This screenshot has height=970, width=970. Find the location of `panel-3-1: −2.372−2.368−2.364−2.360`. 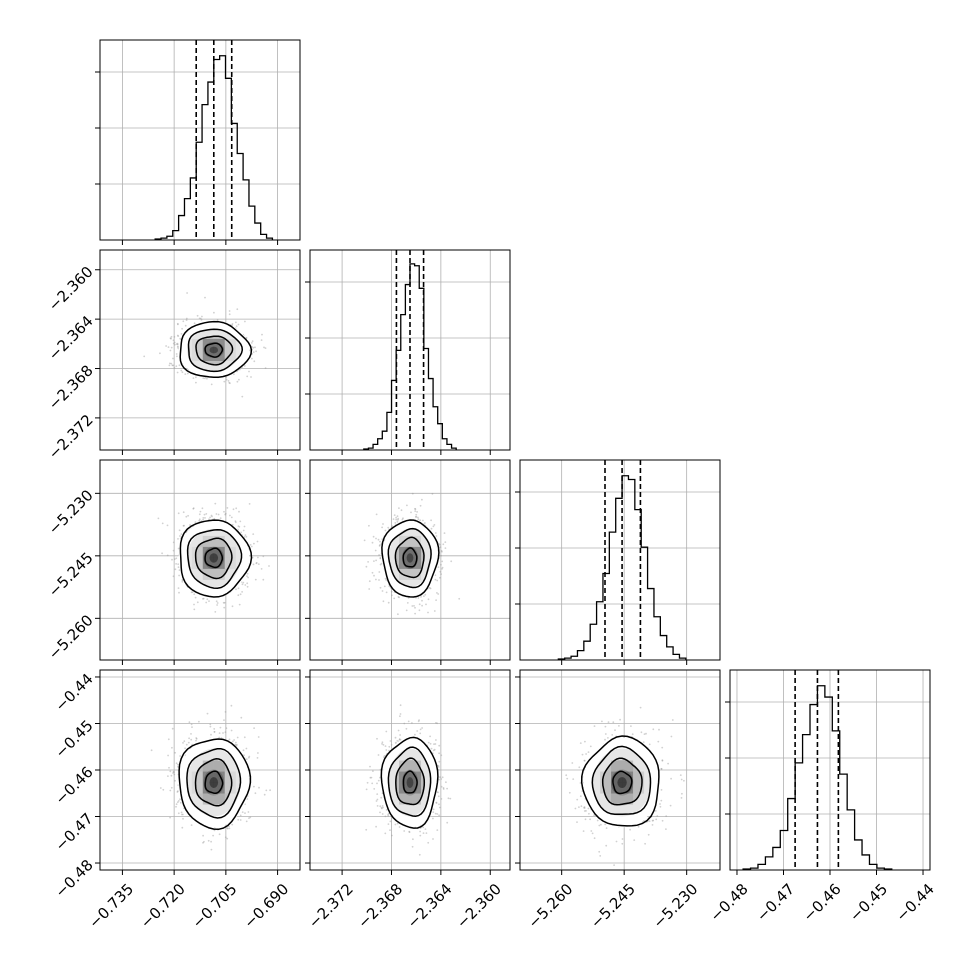

panel-3-1: −2.372−2.368−2.364−2.360 is located at coordinates (408, 800).